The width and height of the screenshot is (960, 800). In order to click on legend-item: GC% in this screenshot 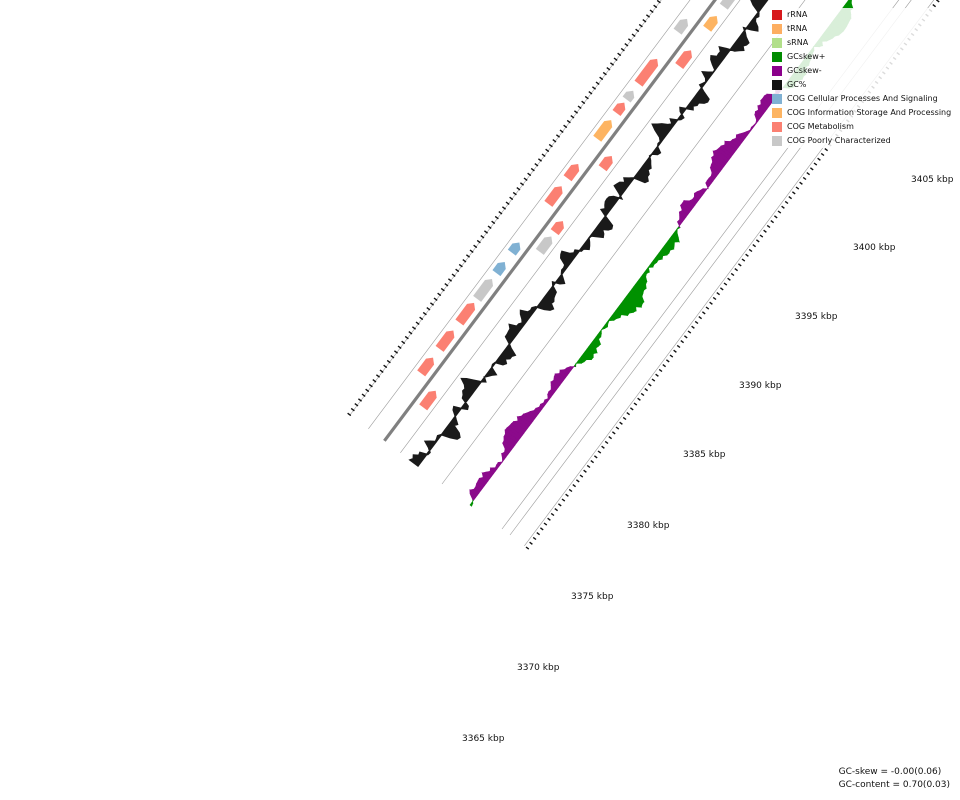, I will do `click(861, 85)`.